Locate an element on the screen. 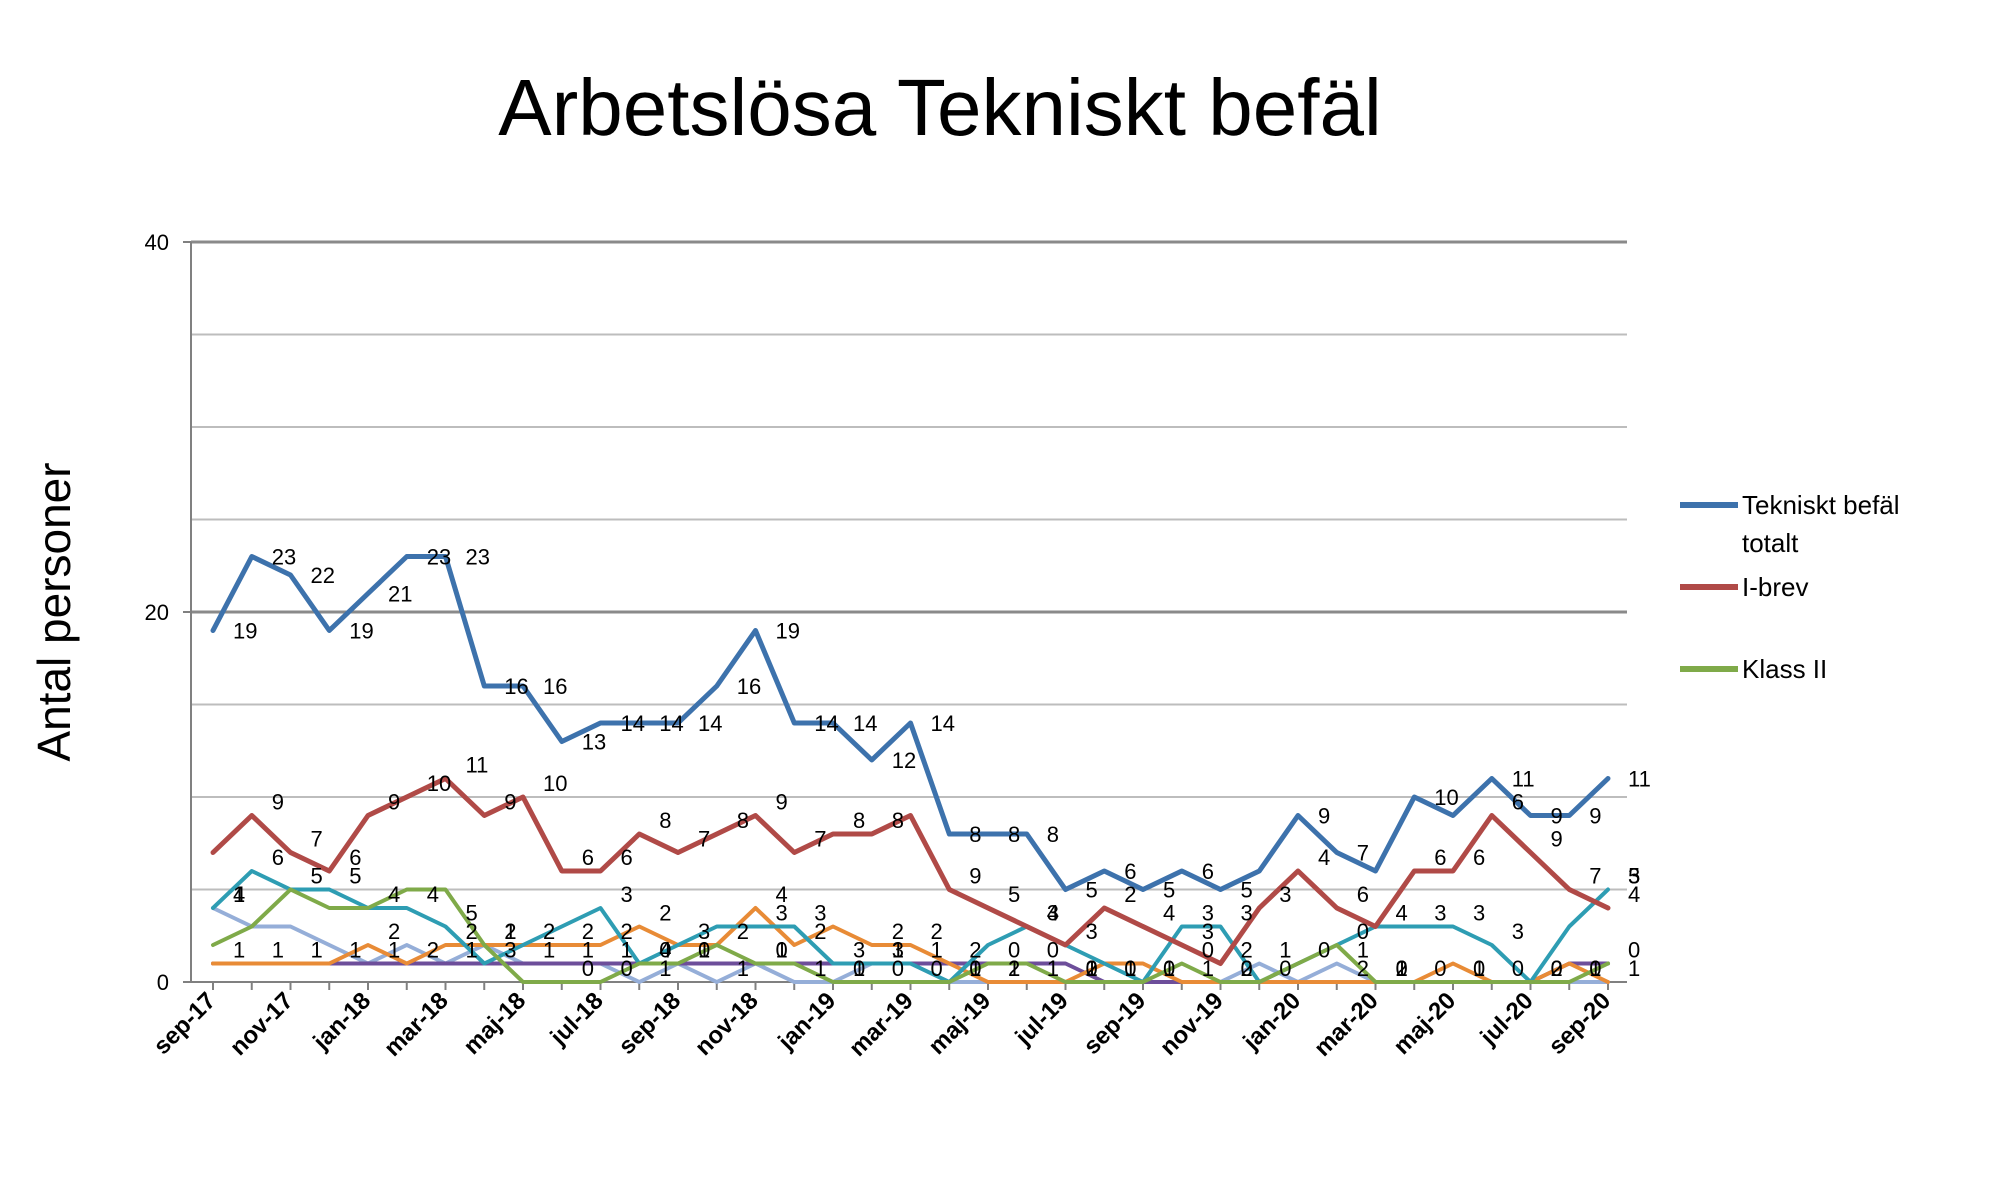  data-label: 21 is located at coordinates (400, 594).